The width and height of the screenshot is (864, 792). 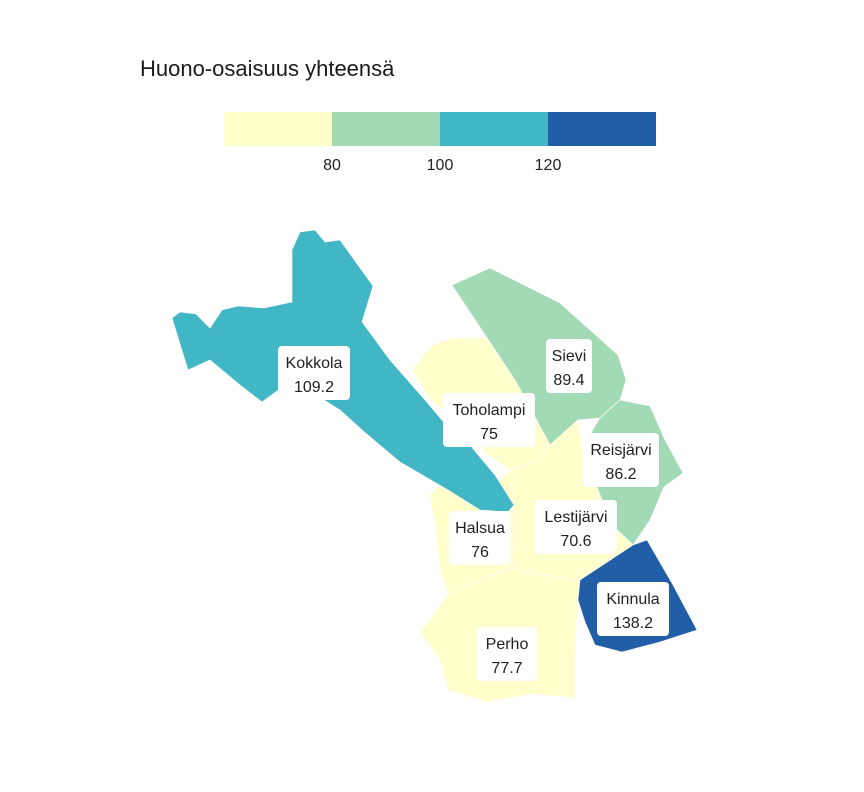 What do you see at coordinates (489, 434) in the screenshot?
I see `label-value: 75` at bounding box center [489, 434].